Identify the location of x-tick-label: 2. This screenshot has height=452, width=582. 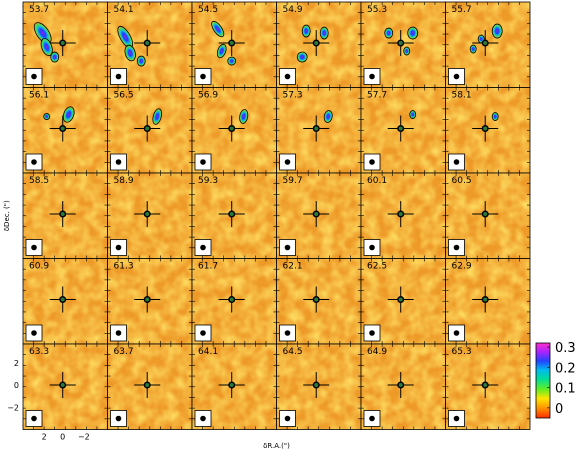
(44, 437).